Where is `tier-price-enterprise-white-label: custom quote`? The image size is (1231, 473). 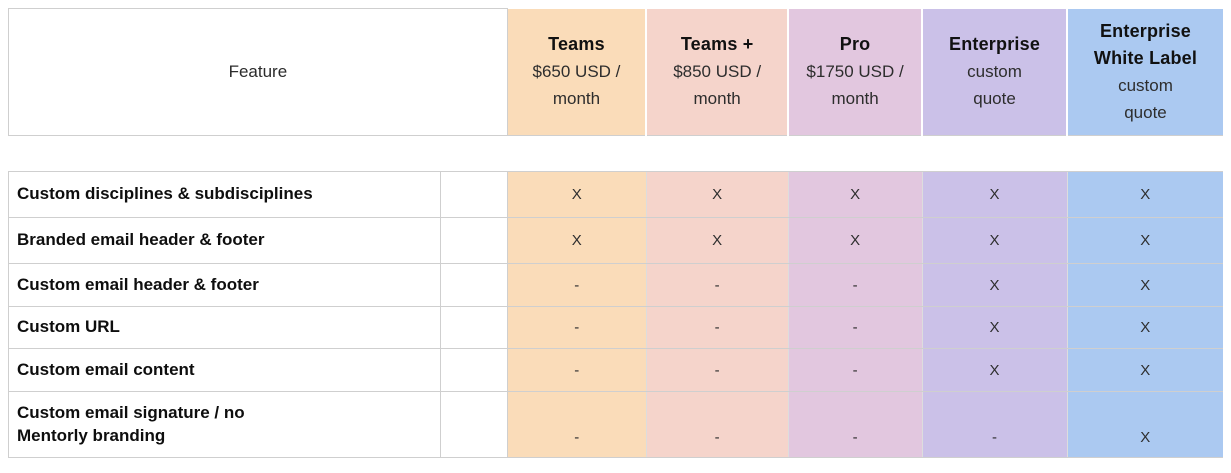 tier-price-enterprise-white-label: custom quote is located at coordinates (1145, 99).